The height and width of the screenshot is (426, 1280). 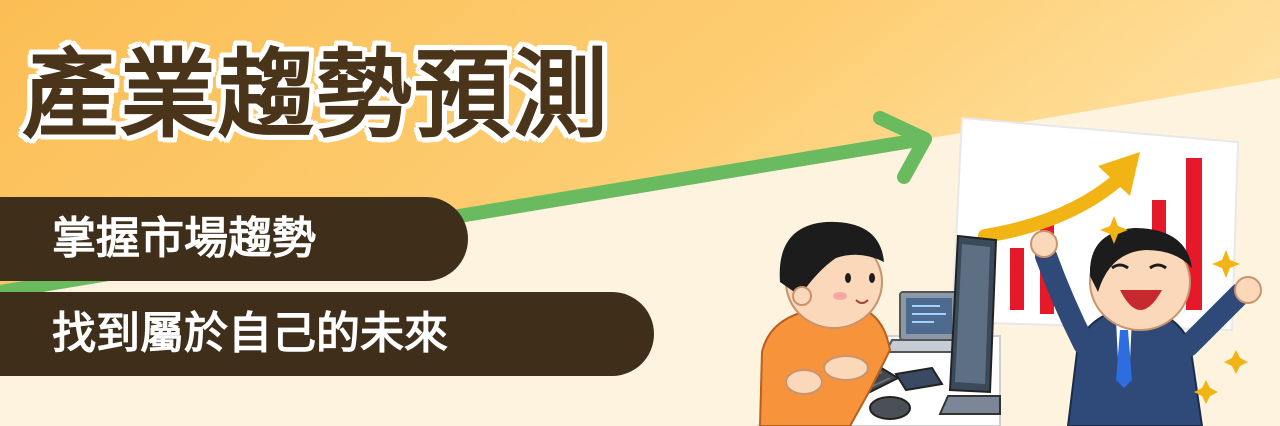 I want to click on page-title: 產業趨勢預測, so click(x=316, y=95).